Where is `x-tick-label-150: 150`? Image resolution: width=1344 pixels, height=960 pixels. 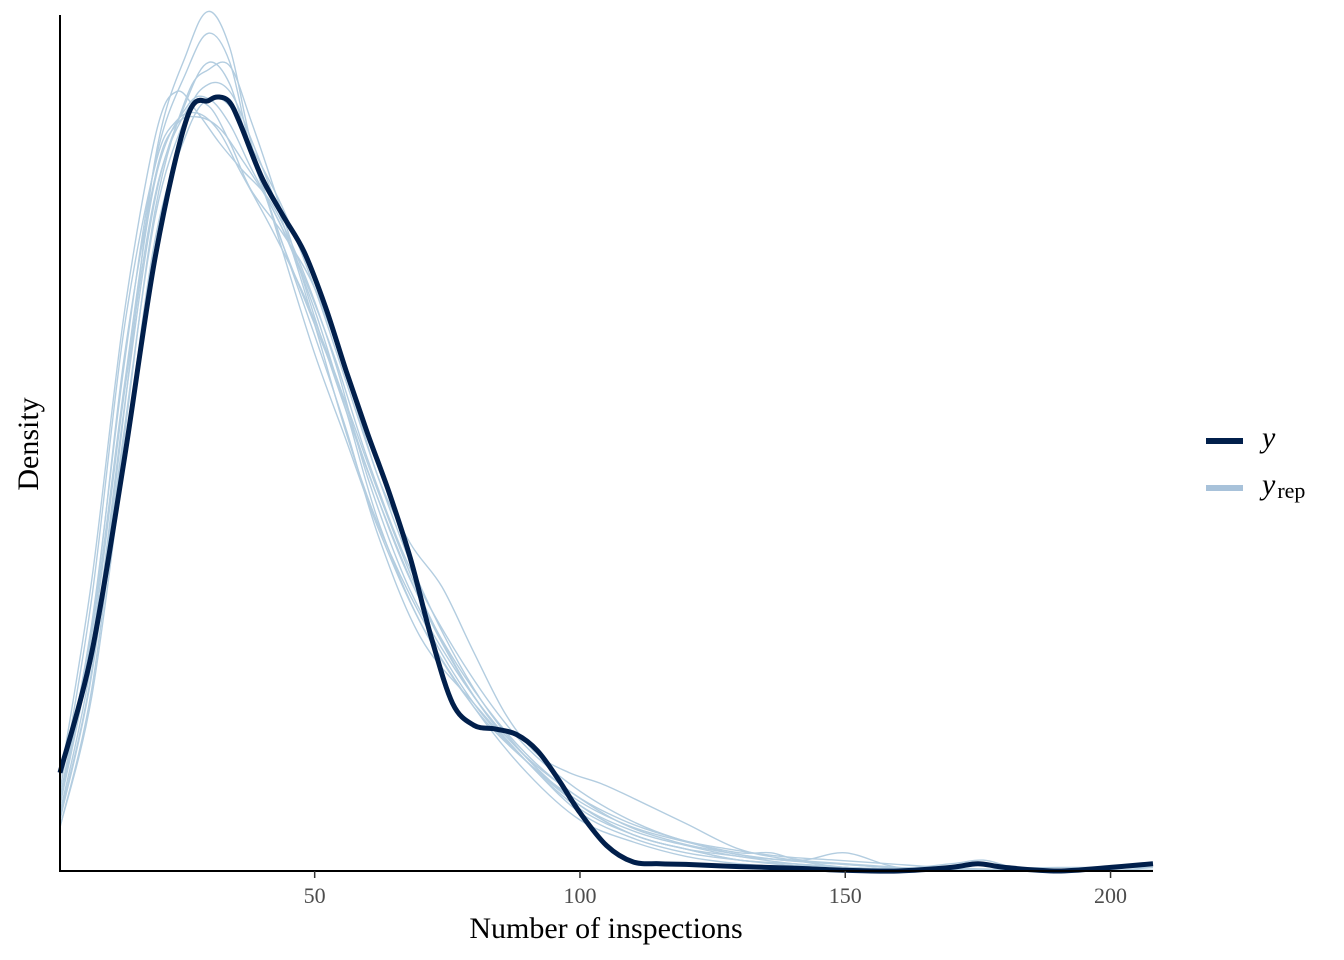 x-tick-label-150: 150 is located at coordinates (845, 895).